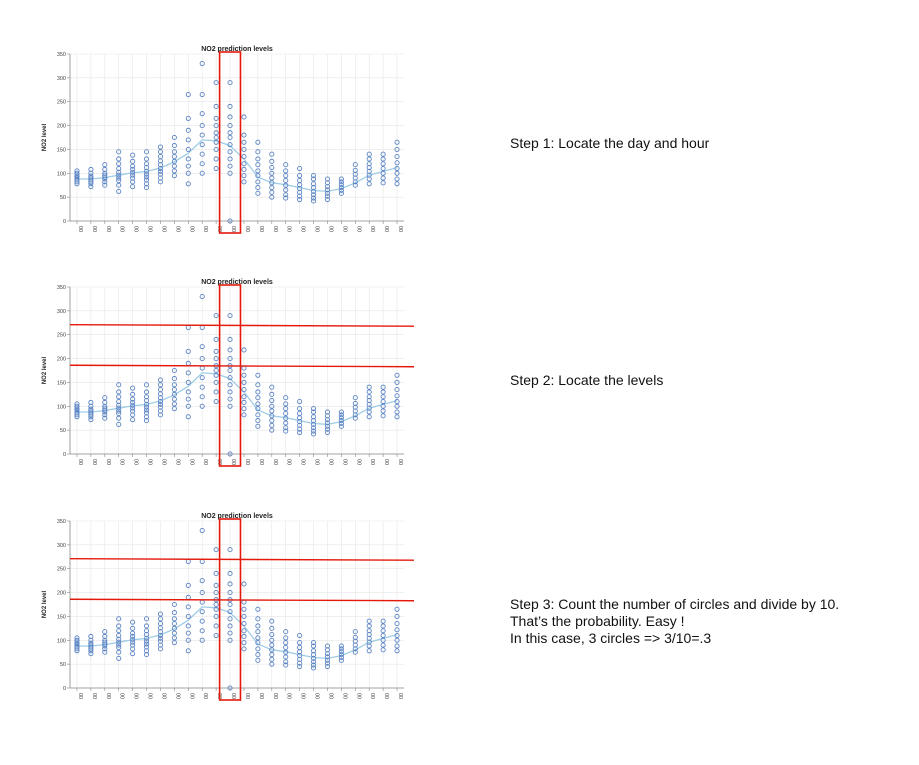 Image resolution: width=919 pixels, height=765 pixels. Describe the element at coordinates (45, 137) in the screenshot. I see `y-axis-label: NO2 level` at that location.